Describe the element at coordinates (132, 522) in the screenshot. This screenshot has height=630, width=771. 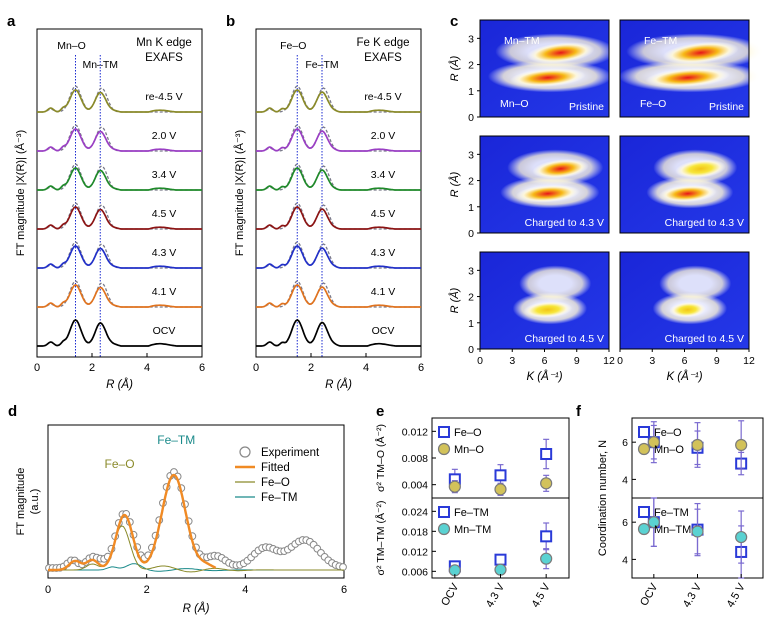
I see `fitted-line` at that location.